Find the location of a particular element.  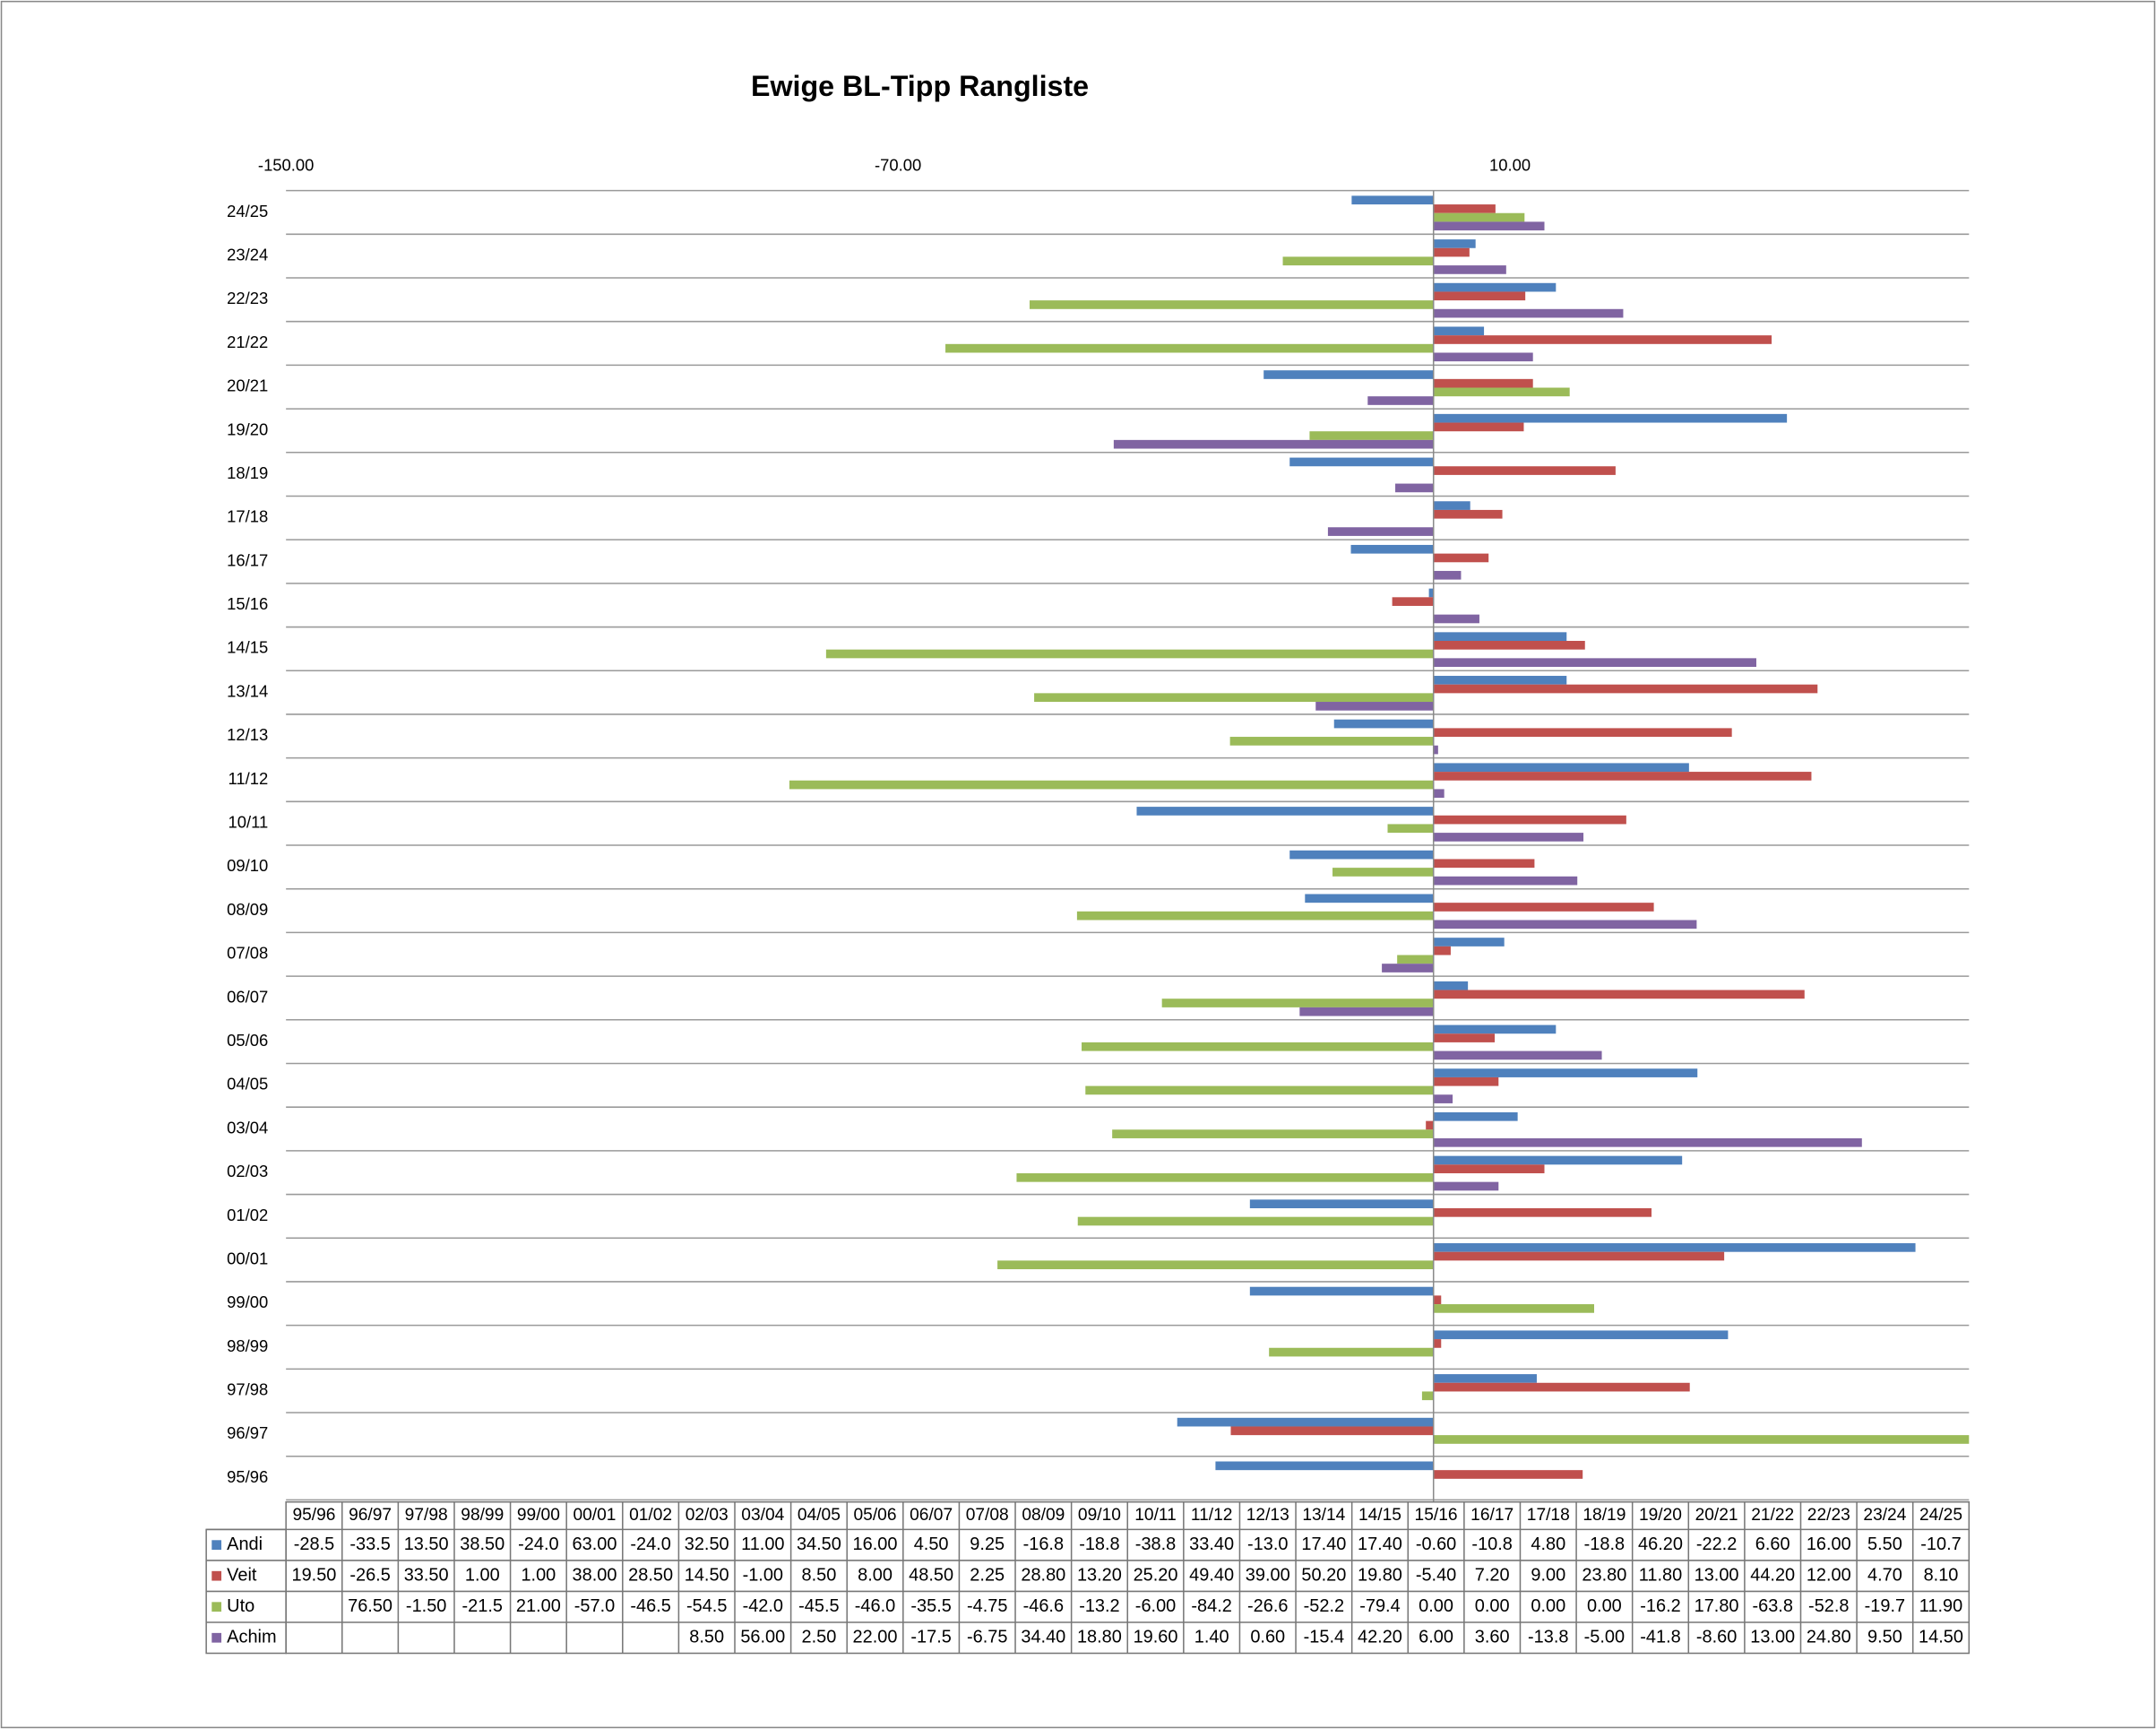

table-cell: 56.00 is located at coordinates (762, 1638).